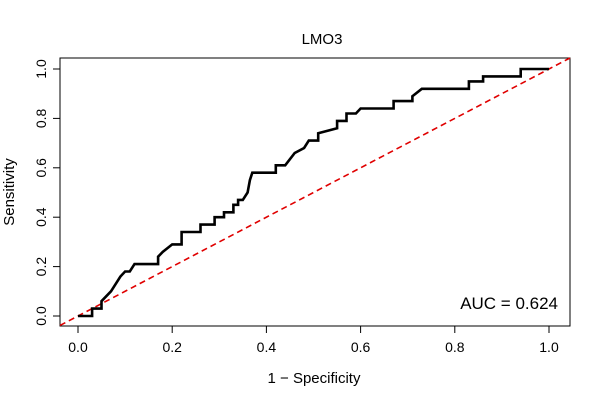 The height and width of the screenshot is (400, 600). What do you see at coordinates (41, 267) in the screenshot?
I see `y-tick-label: 0.2` at bounding box center [41, 267].